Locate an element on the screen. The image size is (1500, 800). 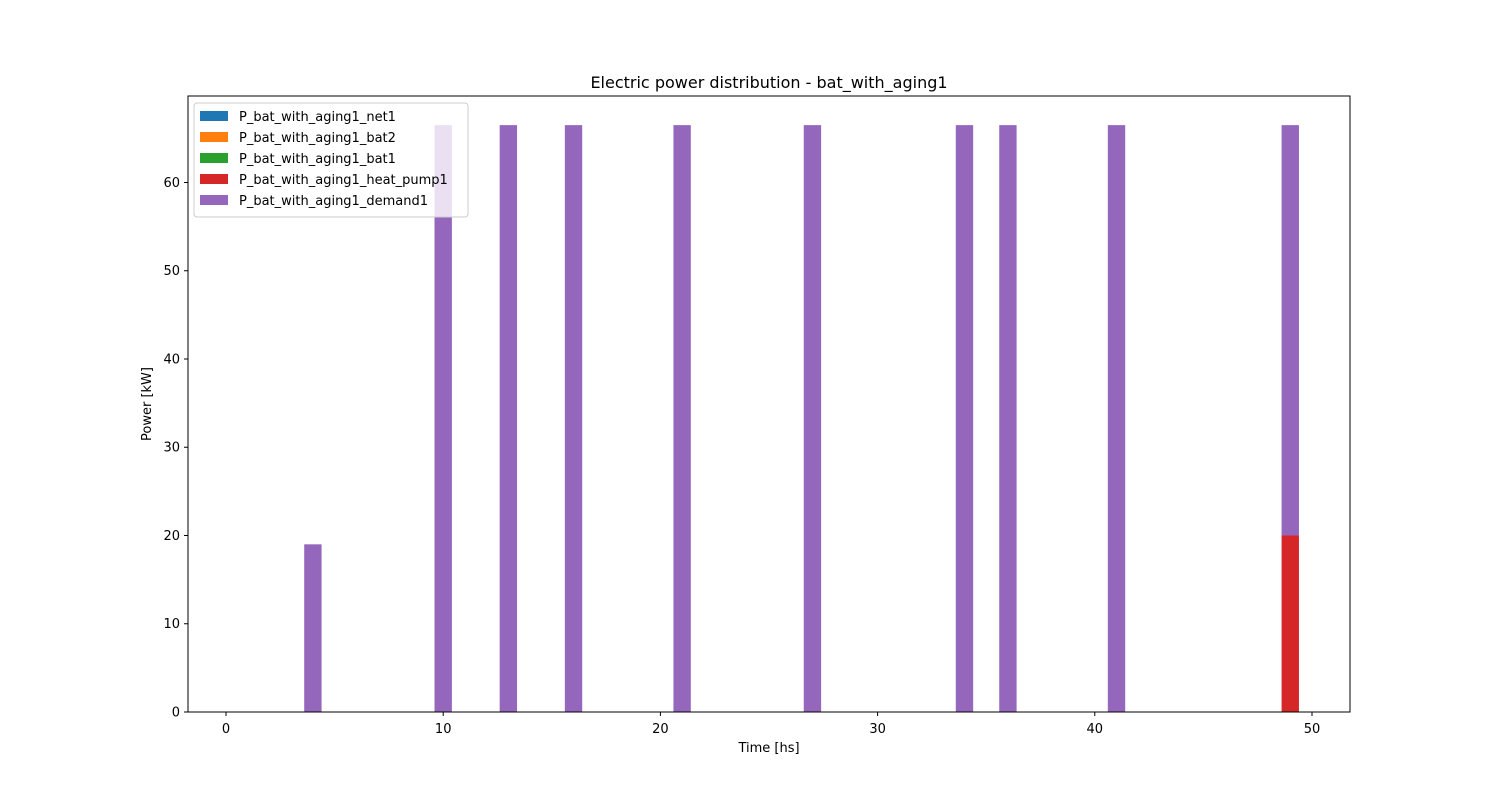
y-tick-label: 20 is located at coordinates (171, 536).